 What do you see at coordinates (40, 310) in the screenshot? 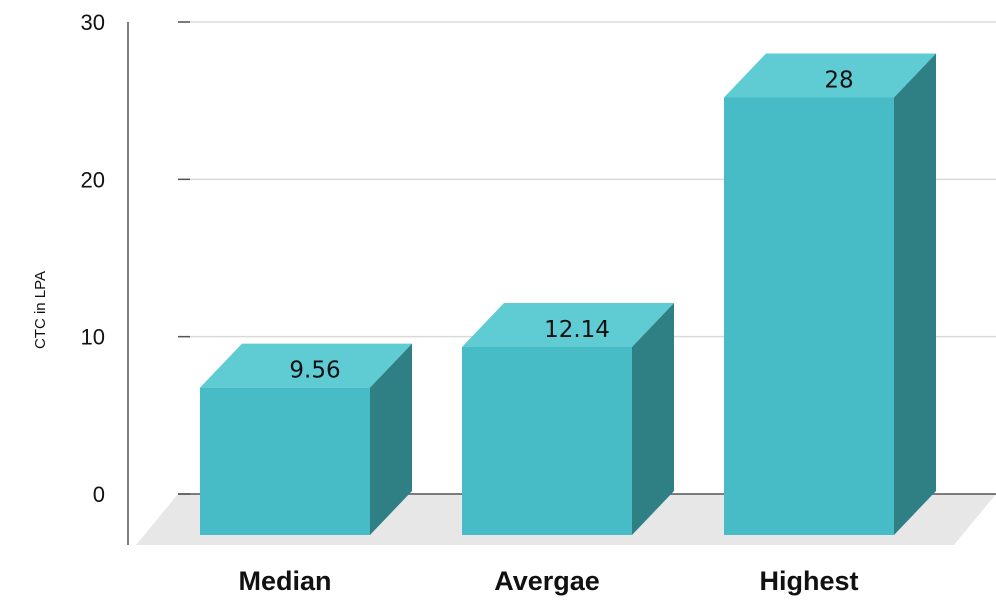
I see `y-axis-label: CTC in LPA` at bounding box center [40, 310].